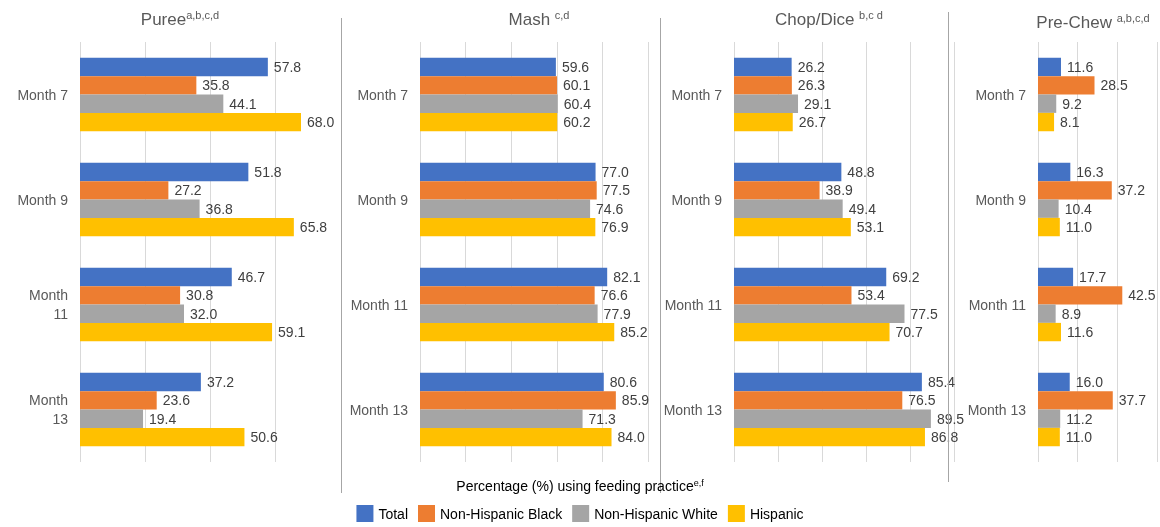  I want to click on chart-title: Mash c,d, so click(539, 18).